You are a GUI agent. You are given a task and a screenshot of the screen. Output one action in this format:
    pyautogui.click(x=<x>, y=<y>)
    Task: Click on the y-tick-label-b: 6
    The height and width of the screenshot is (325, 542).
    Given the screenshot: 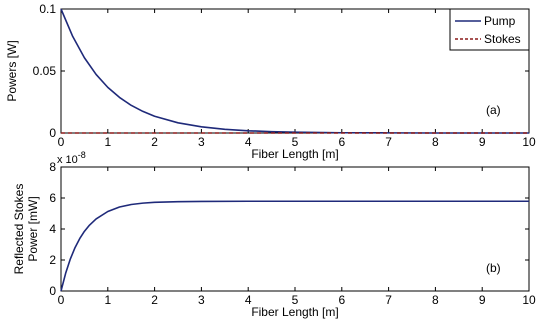 What is the action you would take?
    pyautogui.click(x=52, y=198)
    